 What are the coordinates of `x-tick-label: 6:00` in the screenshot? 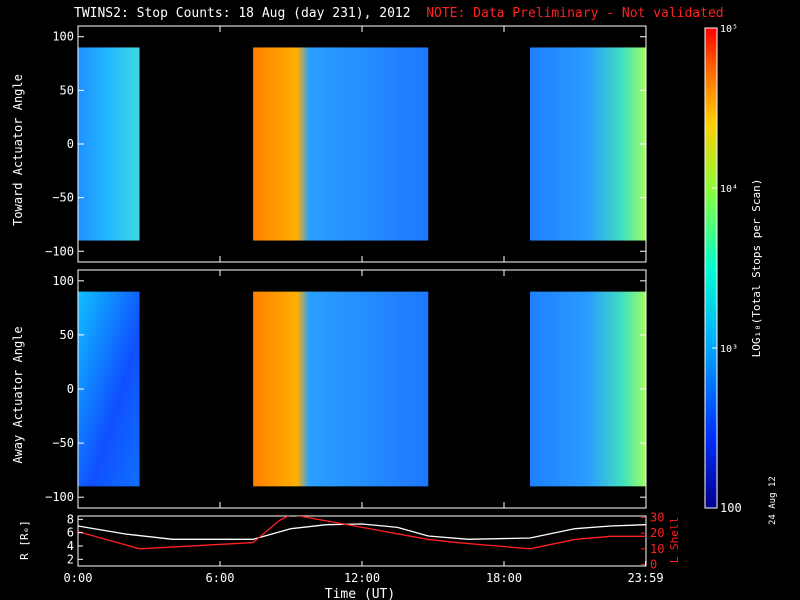 It's located at (220, 578).